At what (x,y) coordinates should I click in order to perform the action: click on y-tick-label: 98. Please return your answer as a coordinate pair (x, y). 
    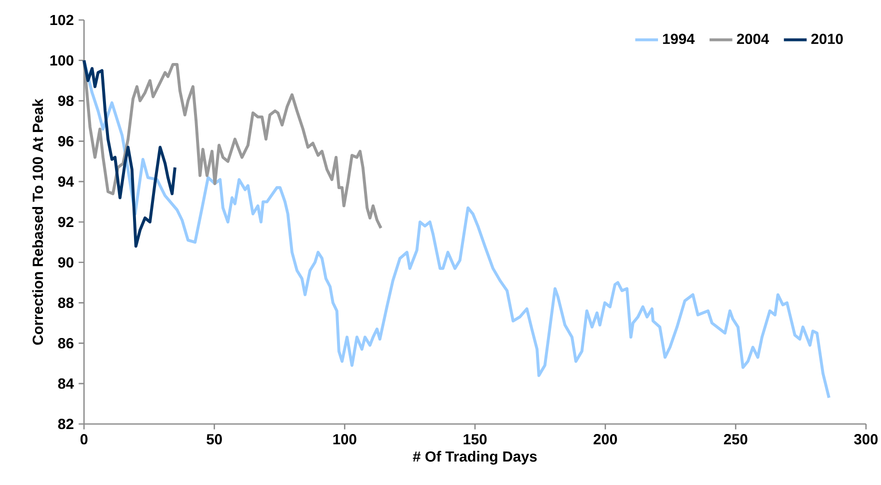
    Looking at the image, I should click on (66, 101).